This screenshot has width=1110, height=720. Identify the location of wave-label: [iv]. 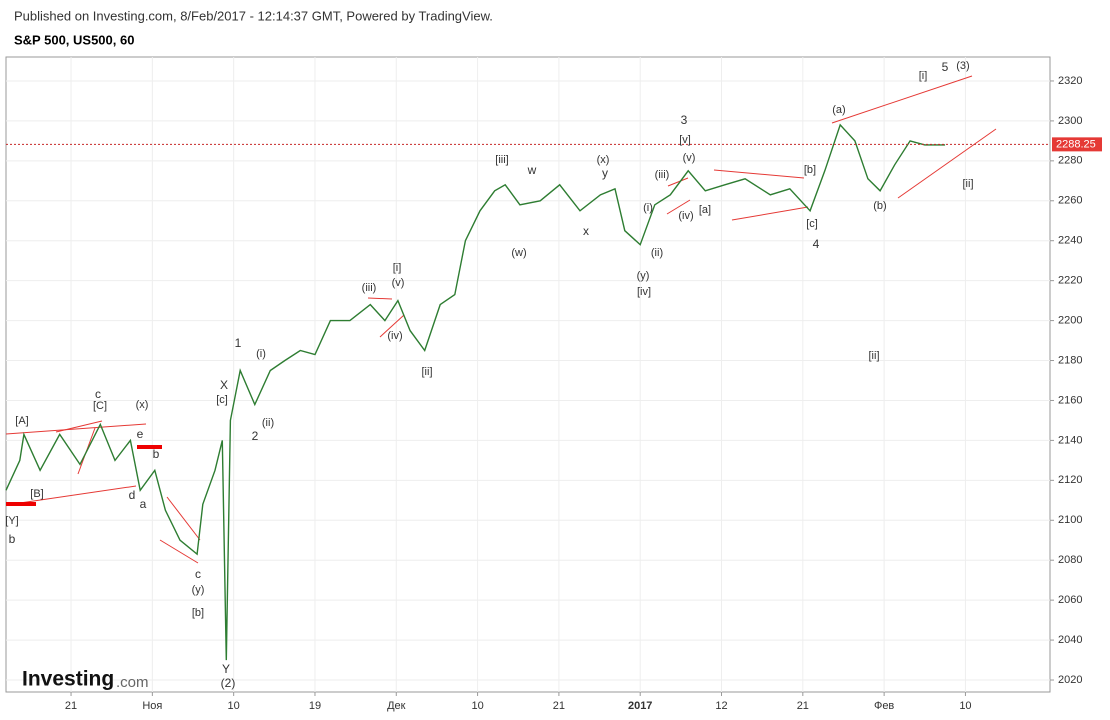
(644, 292).